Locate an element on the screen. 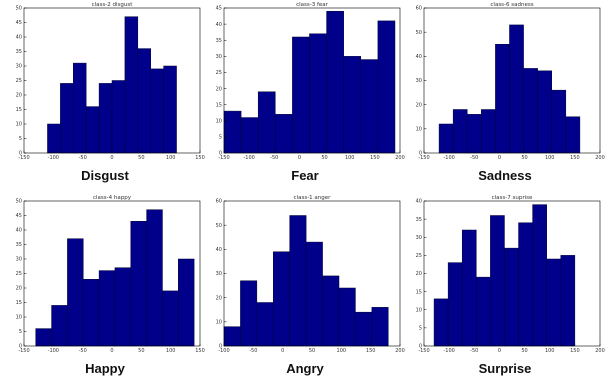 Image resolution: width=608 pixels, height=383 pixels. plot-title: class-7 suprise is located at coordinates (512, 198).